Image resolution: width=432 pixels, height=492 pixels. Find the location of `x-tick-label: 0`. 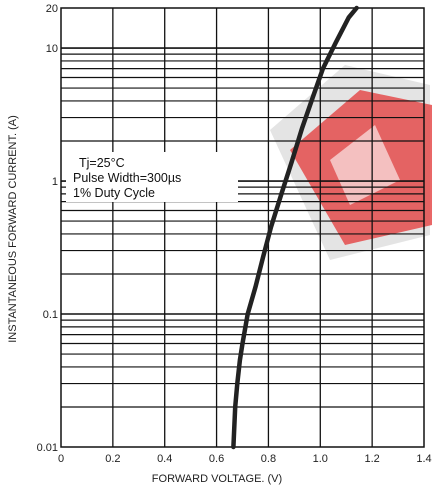

x-tick-label: 0 is located at coordinates (61, 459).